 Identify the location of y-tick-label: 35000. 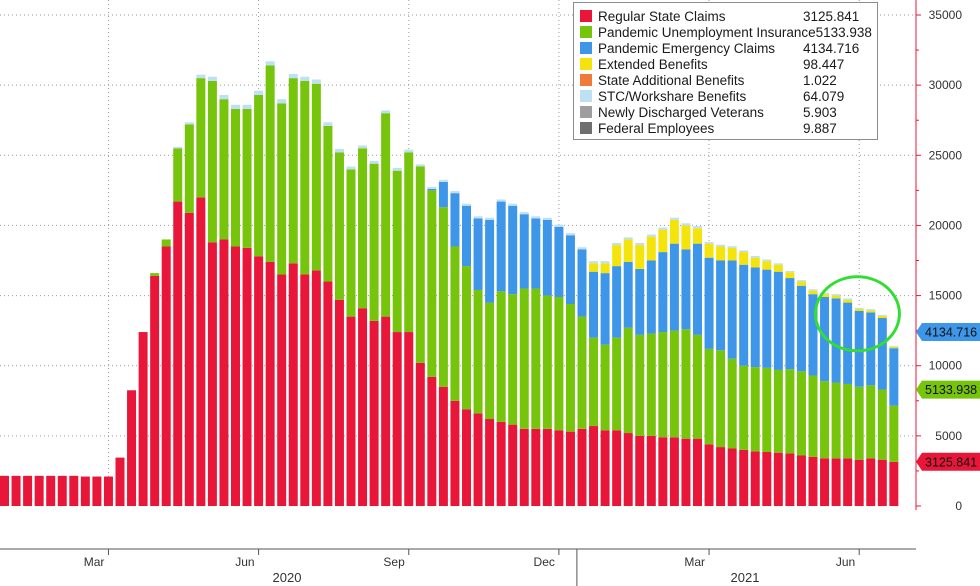
(946, 15).